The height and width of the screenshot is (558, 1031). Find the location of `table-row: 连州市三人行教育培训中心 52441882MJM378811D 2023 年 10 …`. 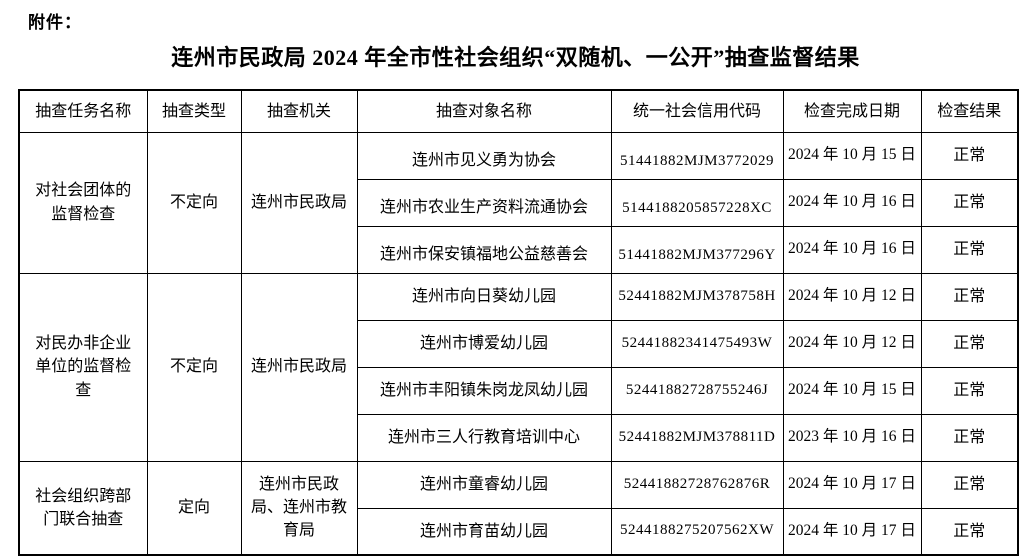

table-row: 连州市三人行教育培训中心 52441882MJM378811D 2023 年 10 … is located at coordinates (519, 437).